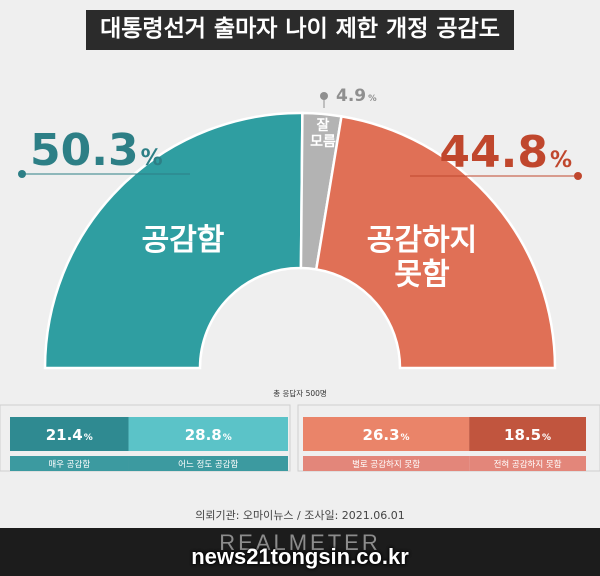  I want to click on value-label-unsure-dot, so click(324, 96).